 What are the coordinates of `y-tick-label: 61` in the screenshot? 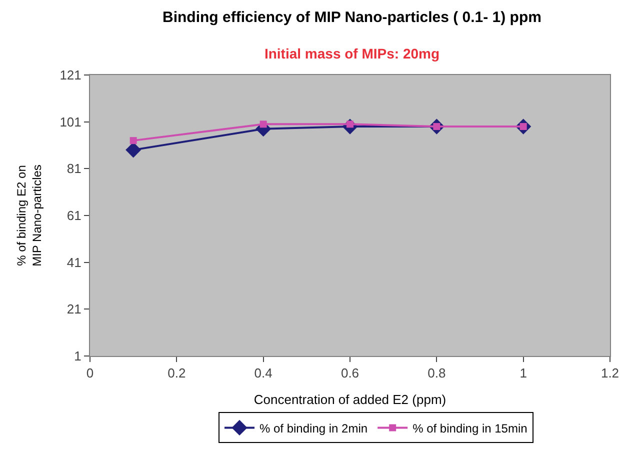 It's located at (74, 216).